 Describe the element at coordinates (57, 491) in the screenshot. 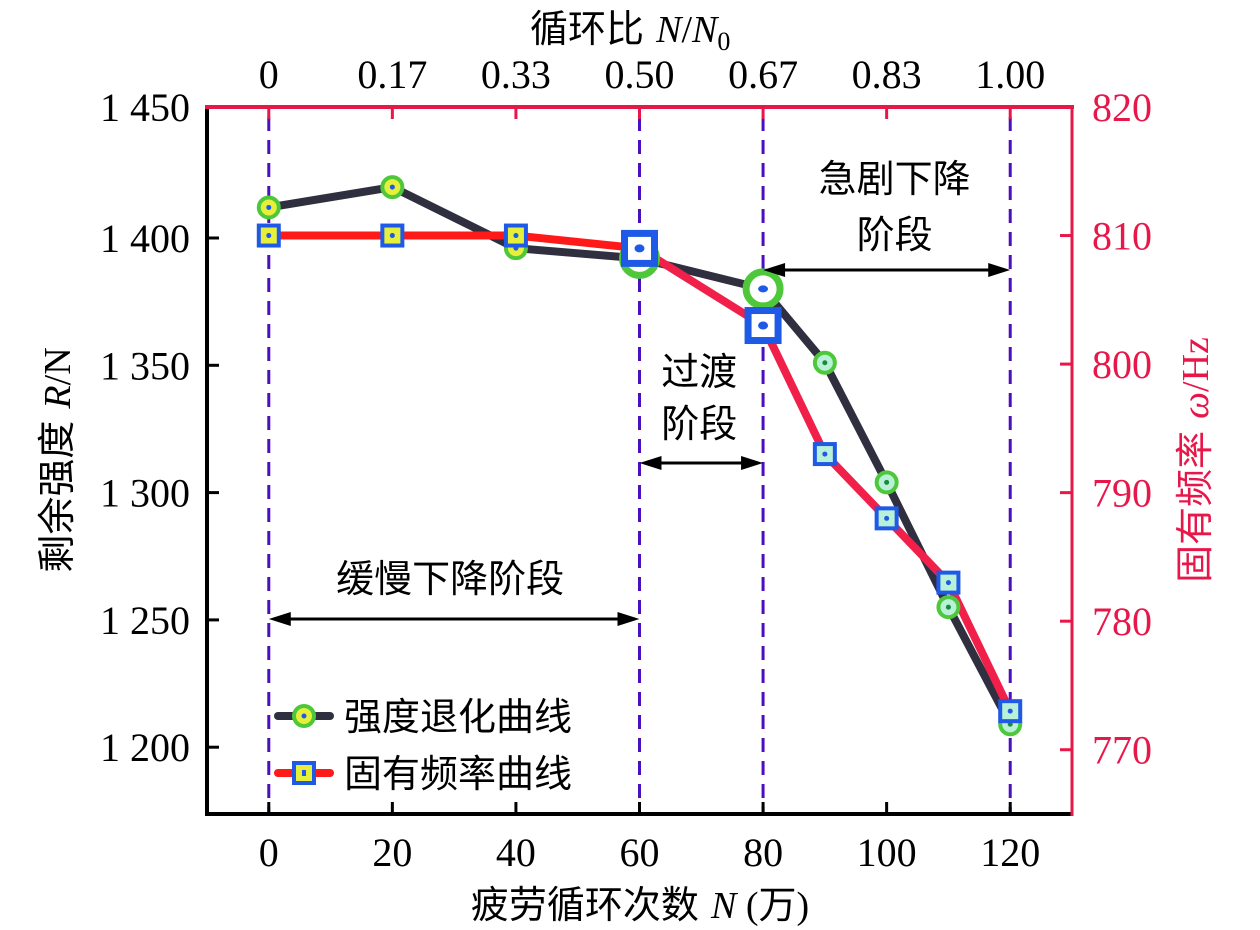

I see `y-left-axis-title-prefix: 剩余强度` at that location.